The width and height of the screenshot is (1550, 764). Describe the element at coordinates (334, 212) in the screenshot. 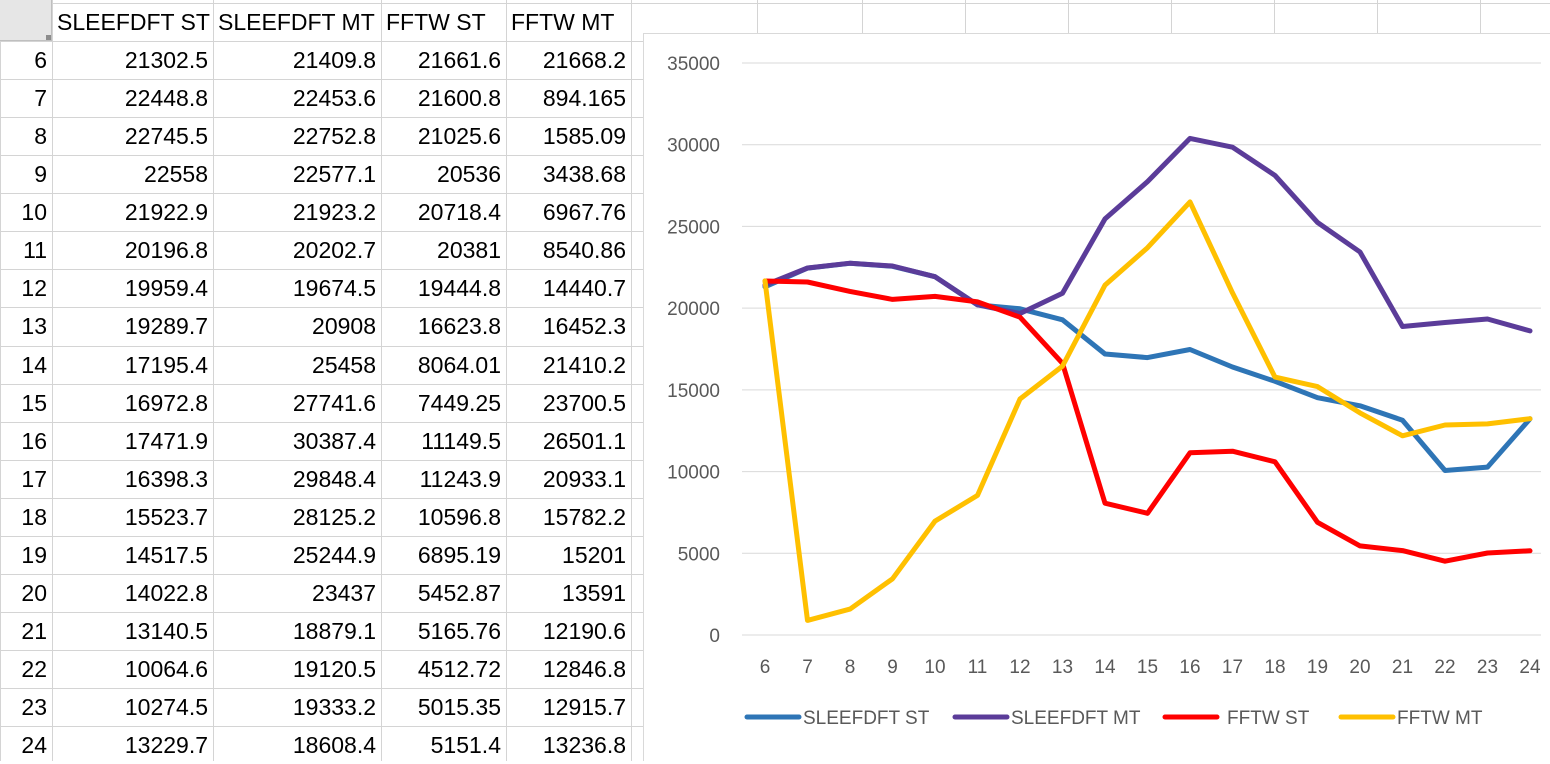

I see `data-cell: 21923.2` at that location.